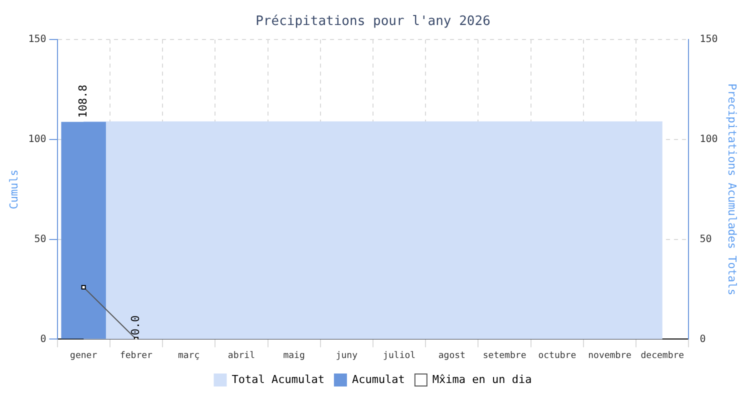  I want to click on y-tick-label: 150, so click(37, 40).